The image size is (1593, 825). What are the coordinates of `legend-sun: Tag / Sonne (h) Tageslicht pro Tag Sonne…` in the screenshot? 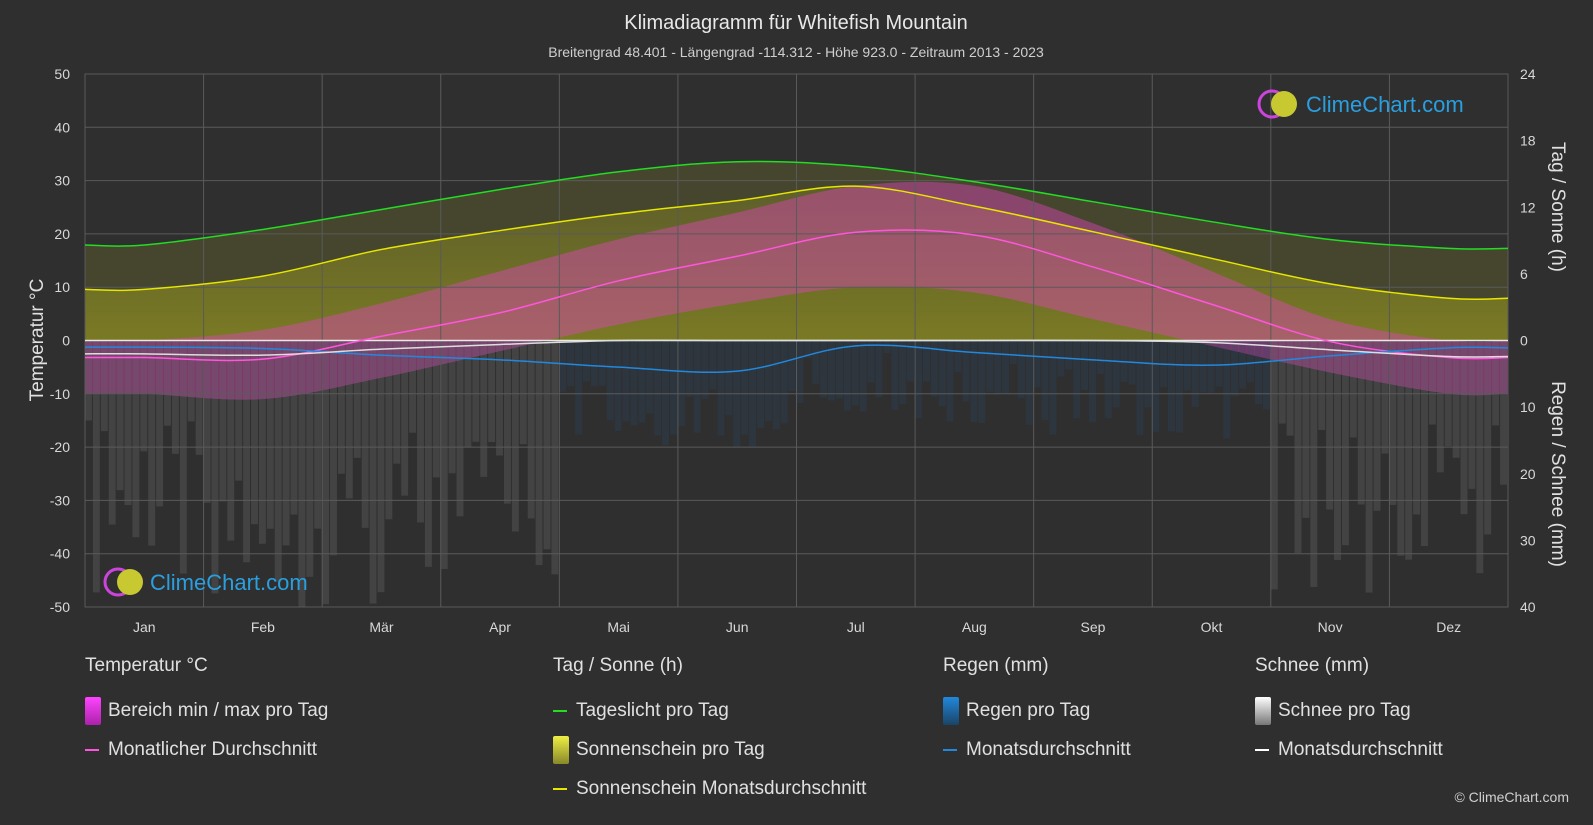 It's located at (709, 731).